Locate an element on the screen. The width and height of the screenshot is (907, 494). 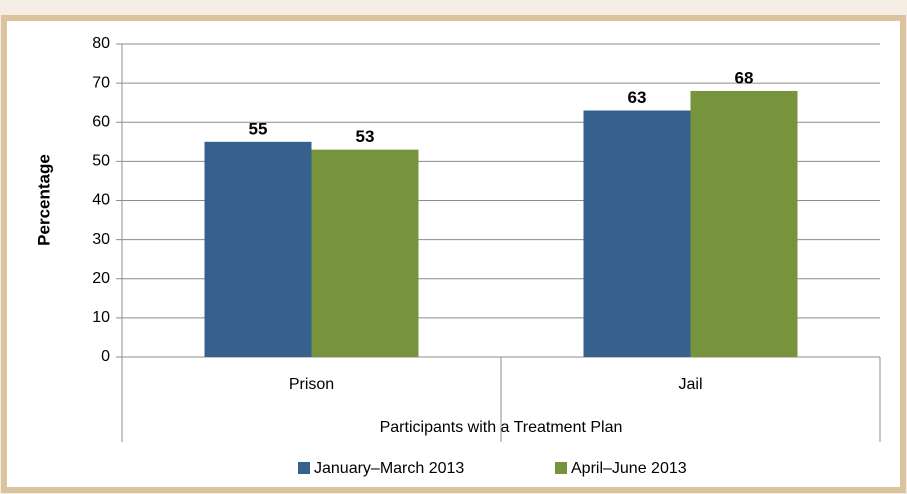
y-tick-label: 20 is located at coordinates (101, 278).